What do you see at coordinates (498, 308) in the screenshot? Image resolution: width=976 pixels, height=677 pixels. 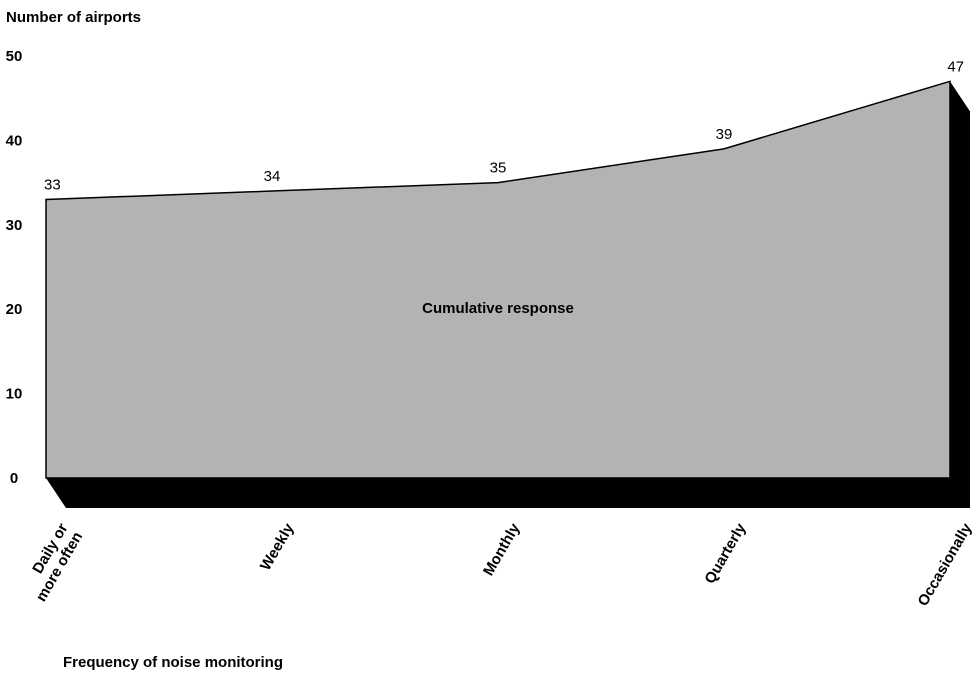 I see `area-label: Cumulative response` at bounding box center [498, 308].